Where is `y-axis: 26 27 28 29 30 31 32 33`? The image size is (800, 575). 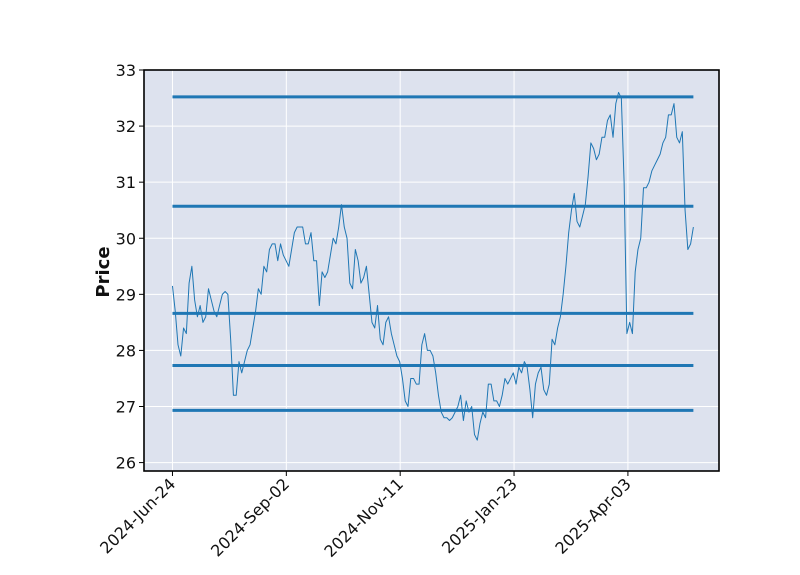
y-axis: 26 27 28 29 30 31 32 33 is located at coordinates (130, 267).